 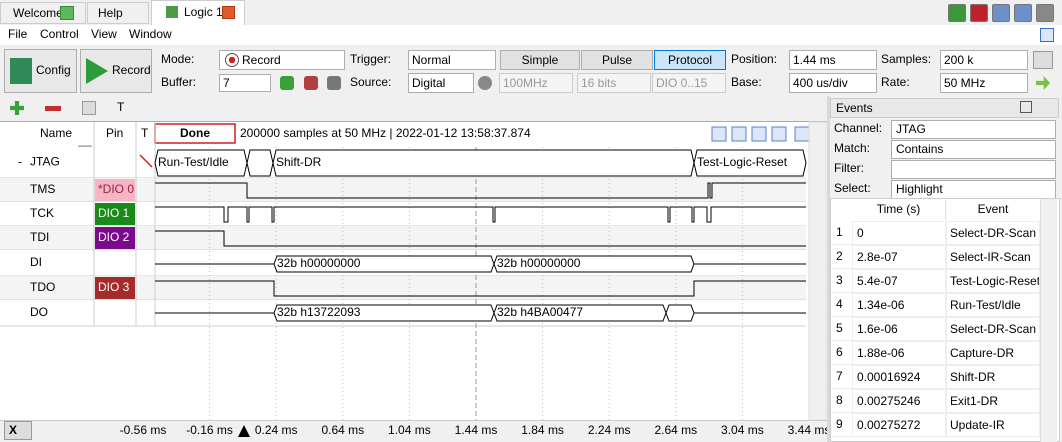 I want to click on event-time: 1.34e-06, so click(x=899, y=305).